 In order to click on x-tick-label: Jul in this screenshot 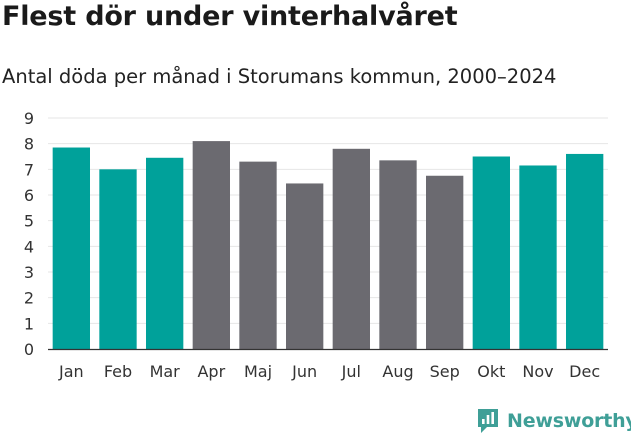, I will do `click(351, 371)`.